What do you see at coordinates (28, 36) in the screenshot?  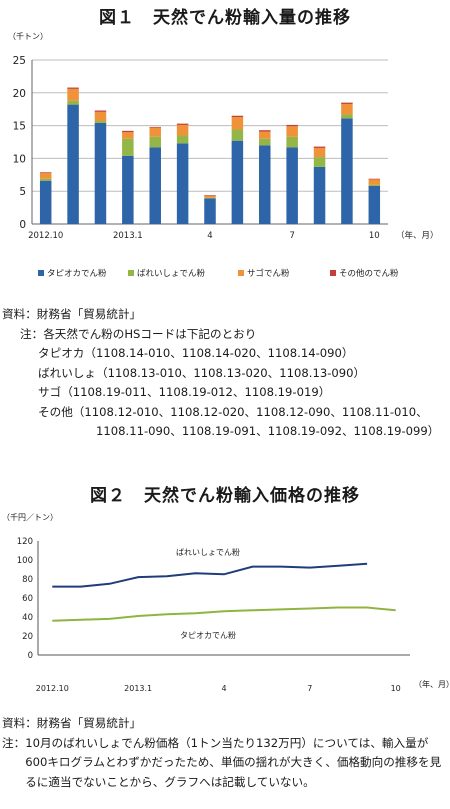 I see `figure1-unit-label: （千トン）` at bounding box center [28, 36].